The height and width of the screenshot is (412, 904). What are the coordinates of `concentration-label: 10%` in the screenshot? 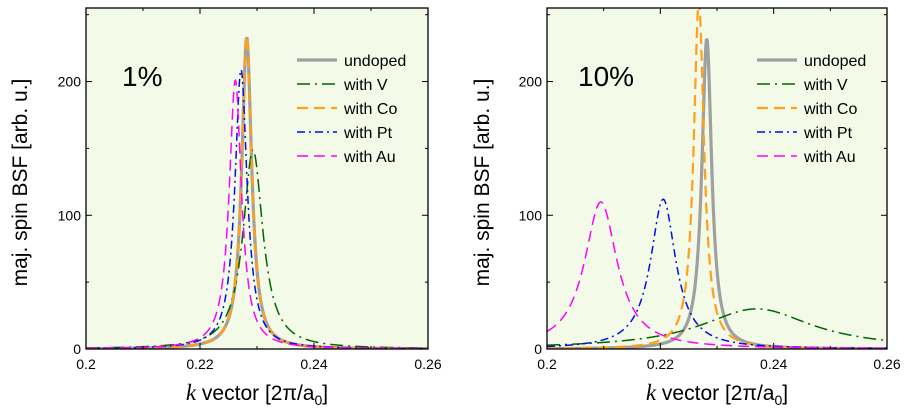 It's located at (606, 76).